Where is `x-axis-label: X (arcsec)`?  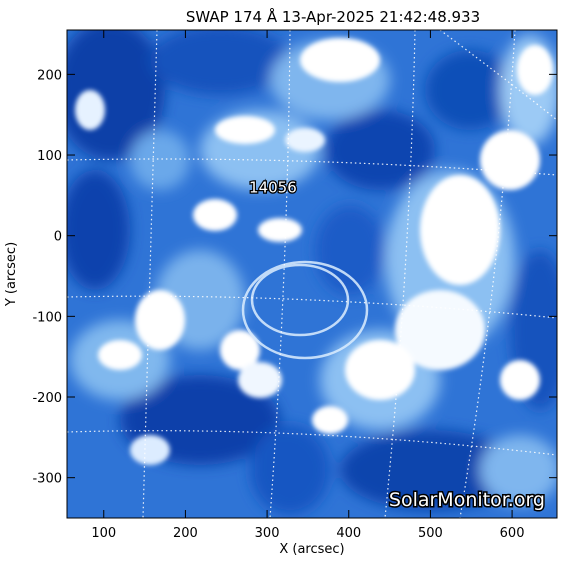 x-axis-label: X (arcsec) is located at coordinates (311, 549).